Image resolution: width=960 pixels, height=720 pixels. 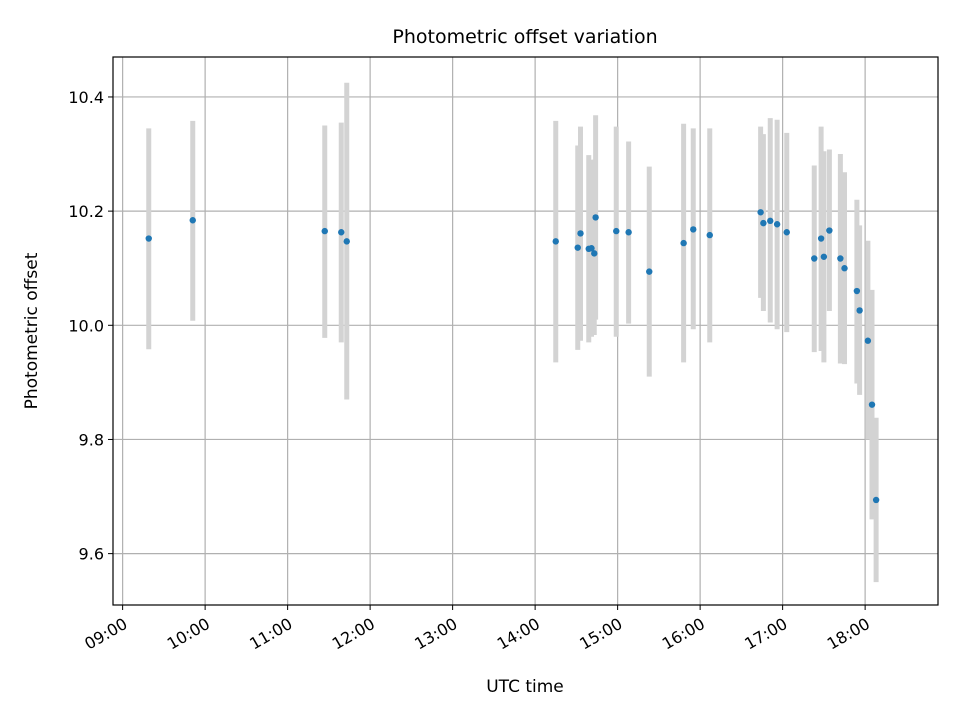 I want to click on y-axis-ticks: 9.6 9.8 10.0 10.2 10.4, so click(x=90, y=326).